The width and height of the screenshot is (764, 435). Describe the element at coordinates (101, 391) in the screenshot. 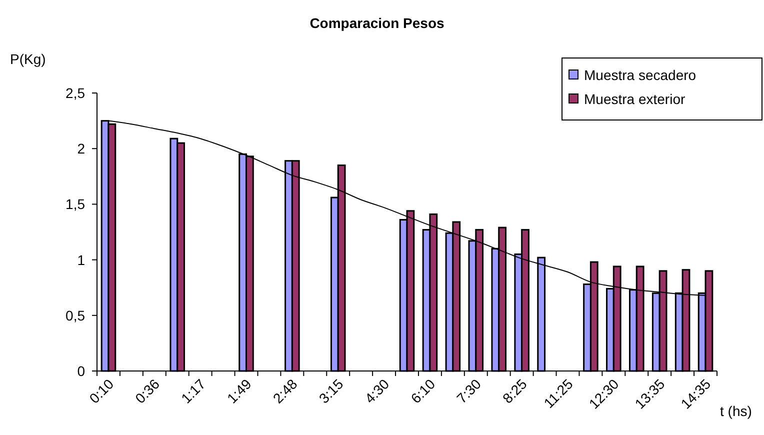

I see `x-tick-label: 0:10` at that location.